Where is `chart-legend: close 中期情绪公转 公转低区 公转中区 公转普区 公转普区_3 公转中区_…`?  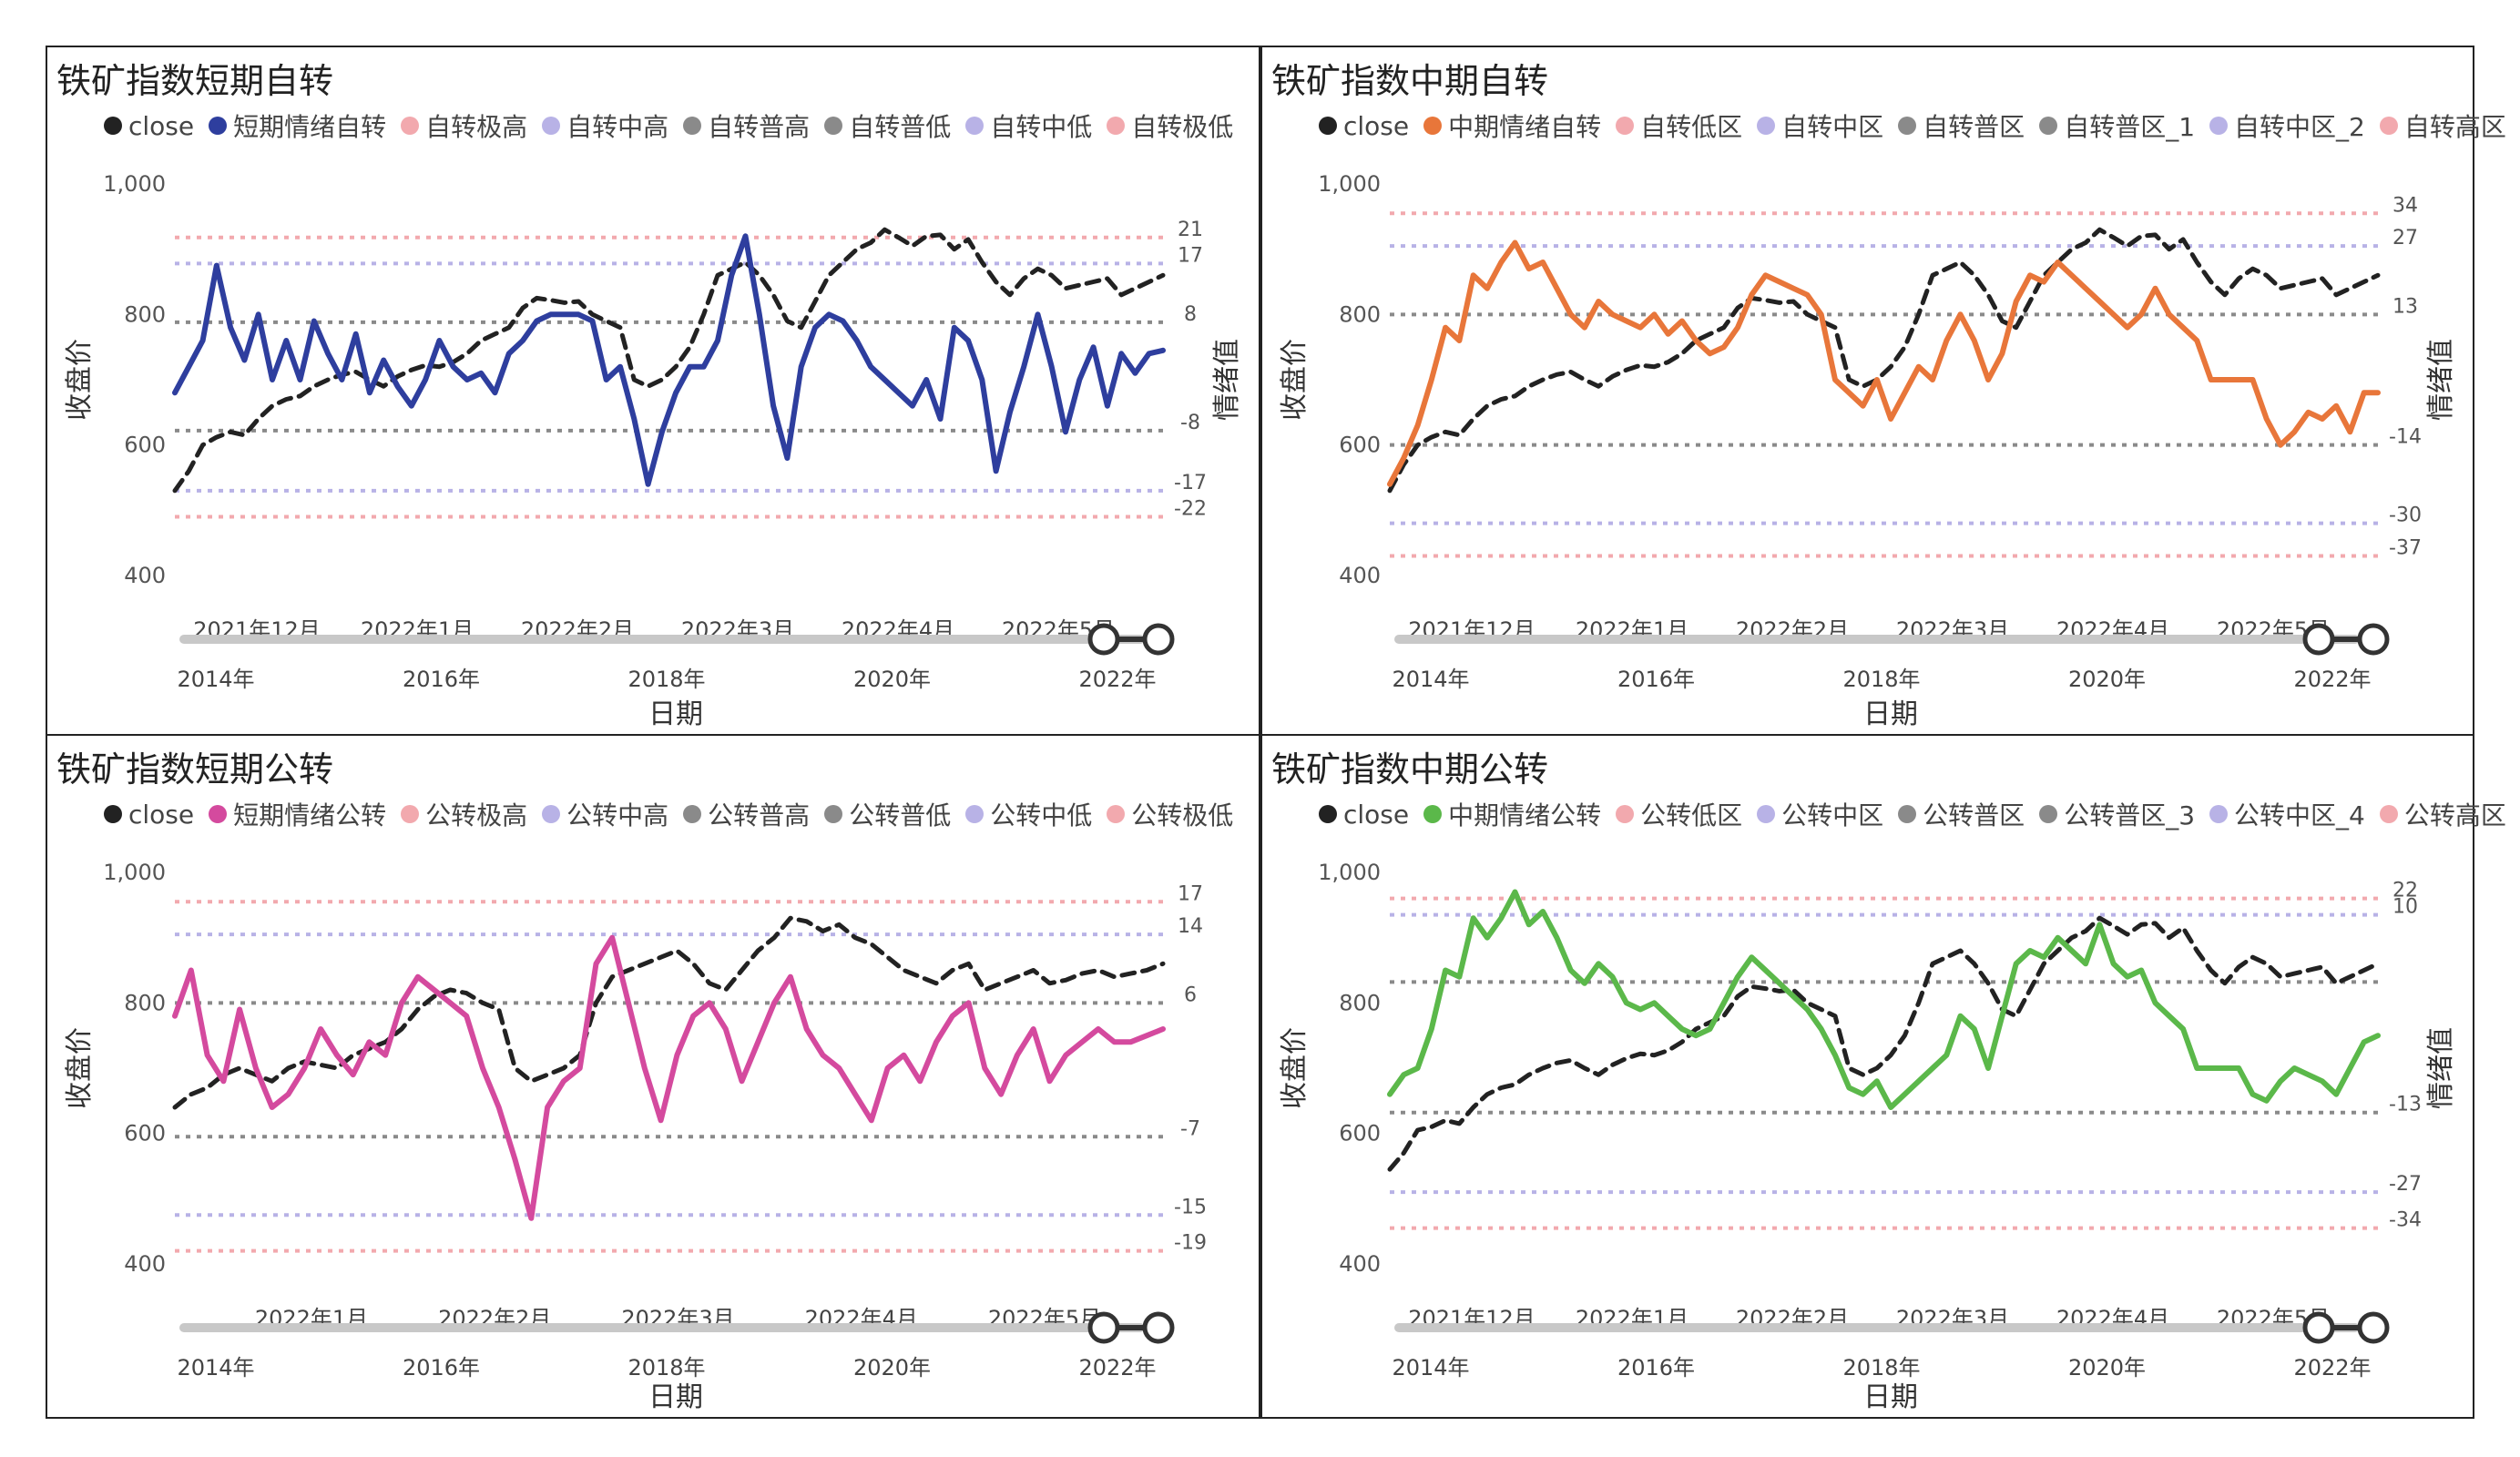
chart-legend: close 中期情绪公转 公转低区 公转中区 公转普区 公转普区_3 公转中区_… is located at coordinates (1919, 814).